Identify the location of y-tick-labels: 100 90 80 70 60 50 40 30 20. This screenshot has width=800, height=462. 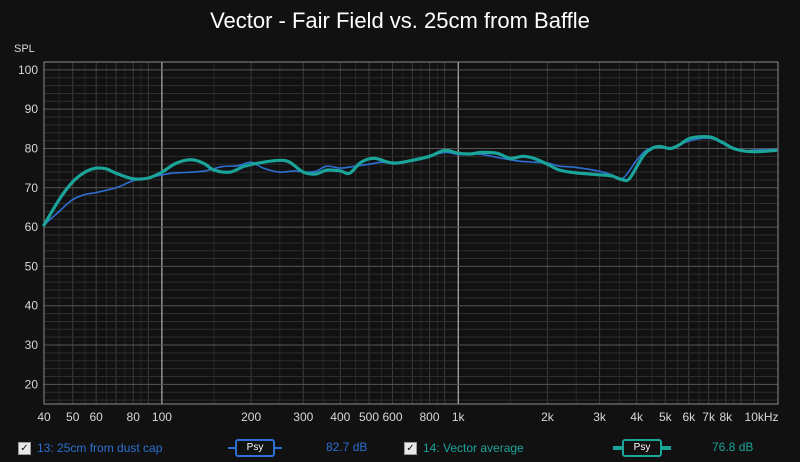
(28, 227).